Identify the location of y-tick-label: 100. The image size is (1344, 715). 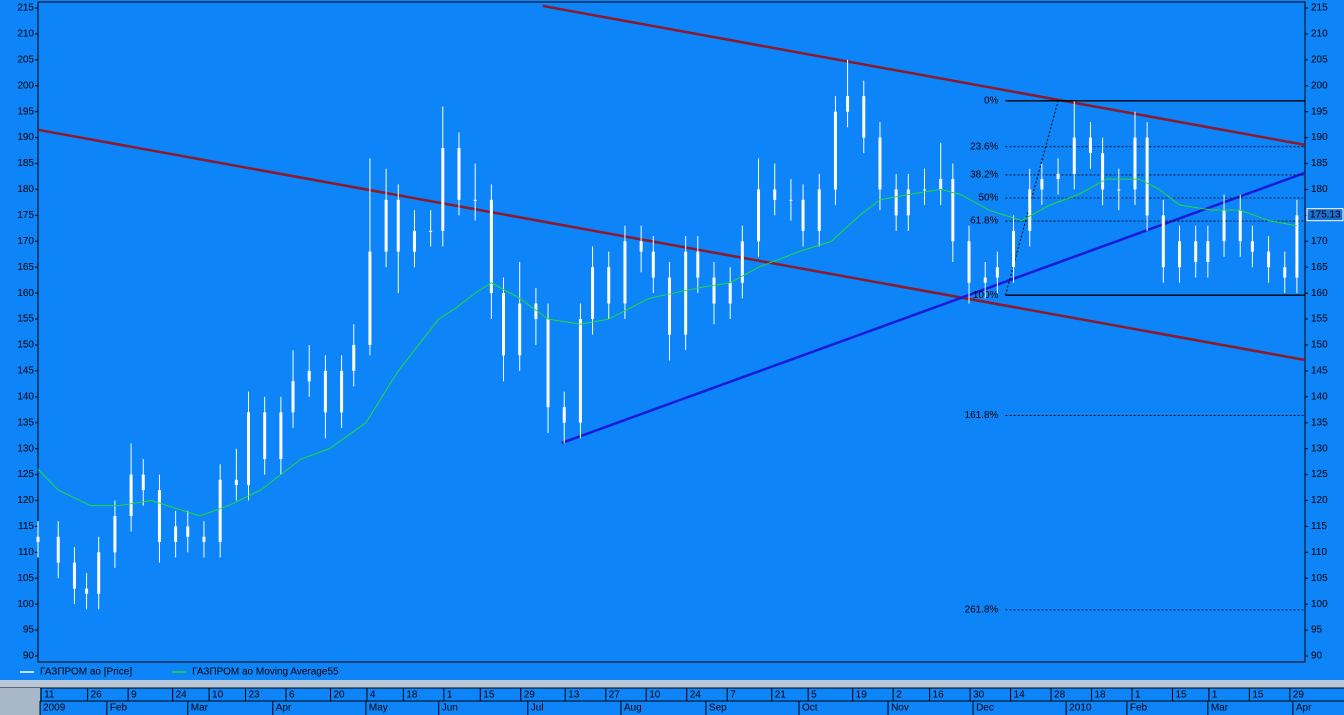
(25, 604).